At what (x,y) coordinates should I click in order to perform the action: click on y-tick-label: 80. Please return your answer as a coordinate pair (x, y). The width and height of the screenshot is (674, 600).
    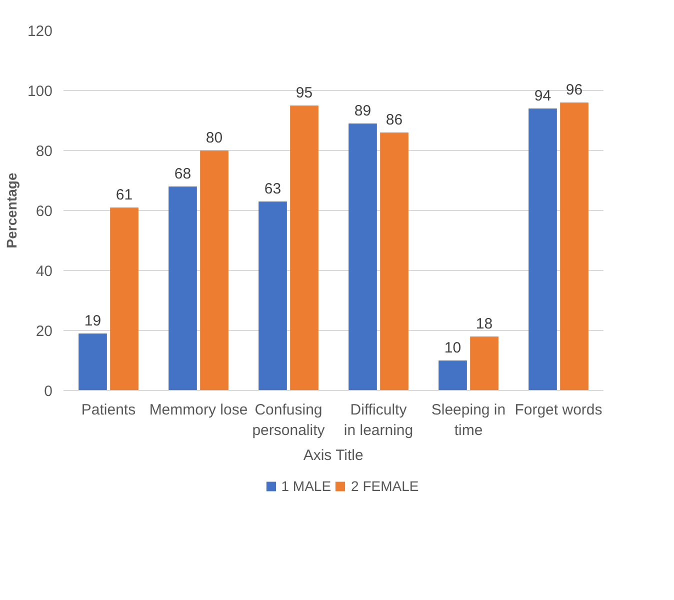
    Looking at the image, I should click on (44, 151).